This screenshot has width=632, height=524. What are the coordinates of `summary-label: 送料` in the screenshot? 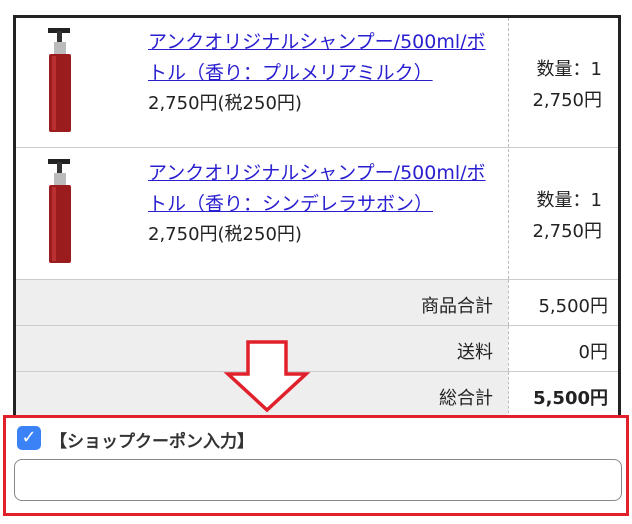 It's located at (475, 352).